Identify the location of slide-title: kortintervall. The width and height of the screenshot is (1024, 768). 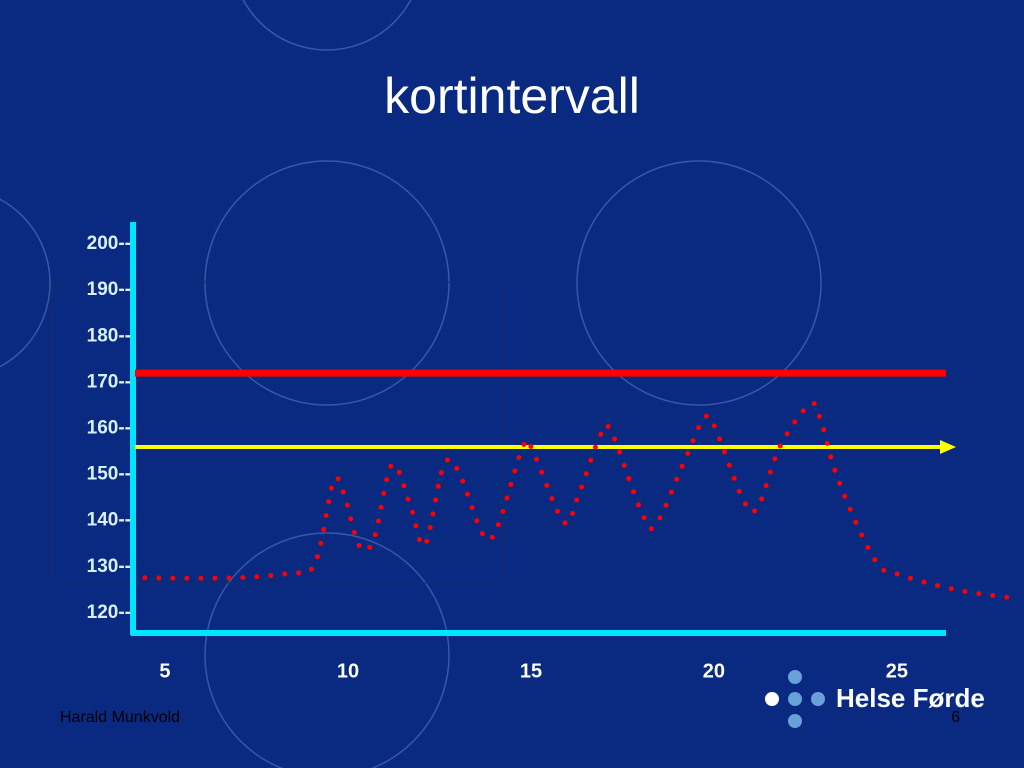
(512, 96).